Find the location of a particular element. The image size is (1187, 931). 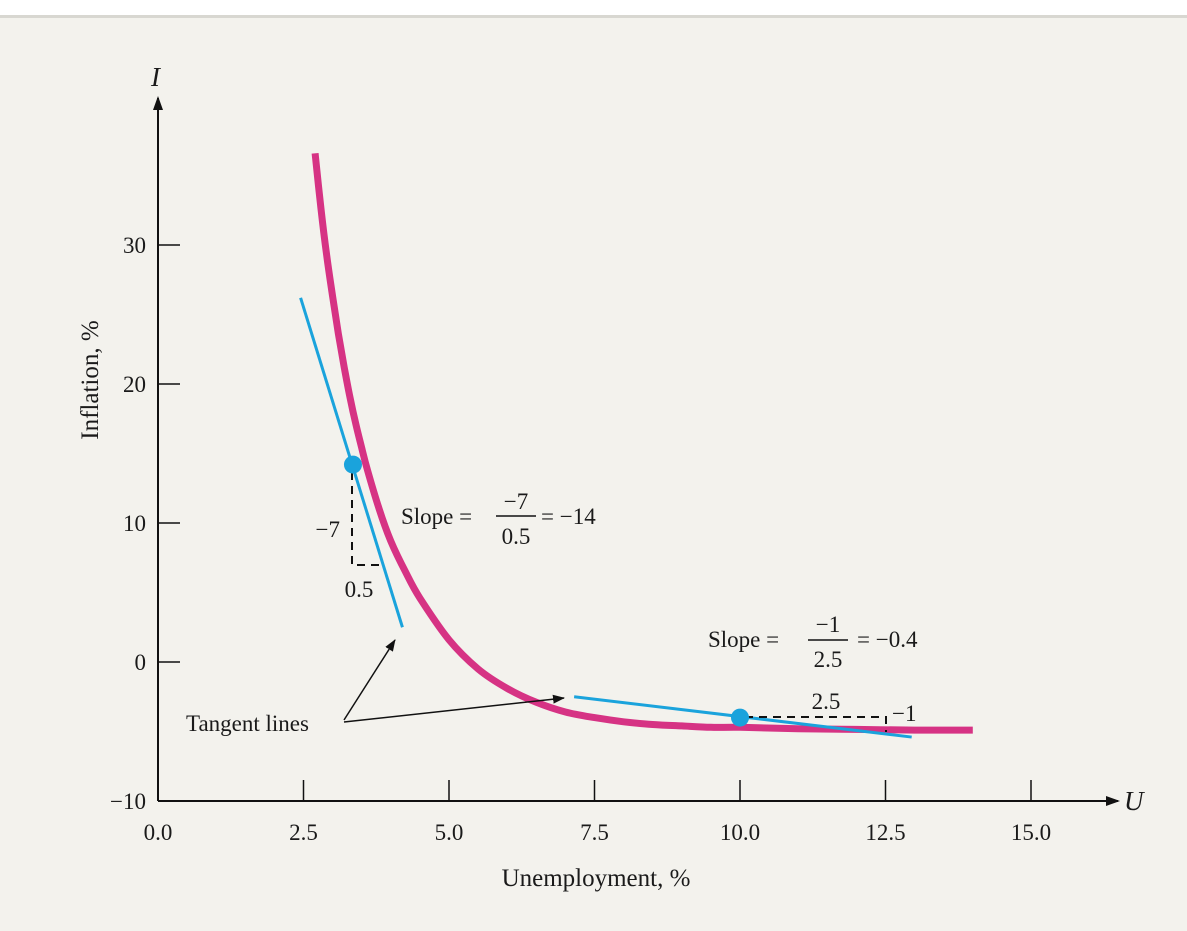

x-tick-label: 15.0 is located at coordinates (1031, 832).